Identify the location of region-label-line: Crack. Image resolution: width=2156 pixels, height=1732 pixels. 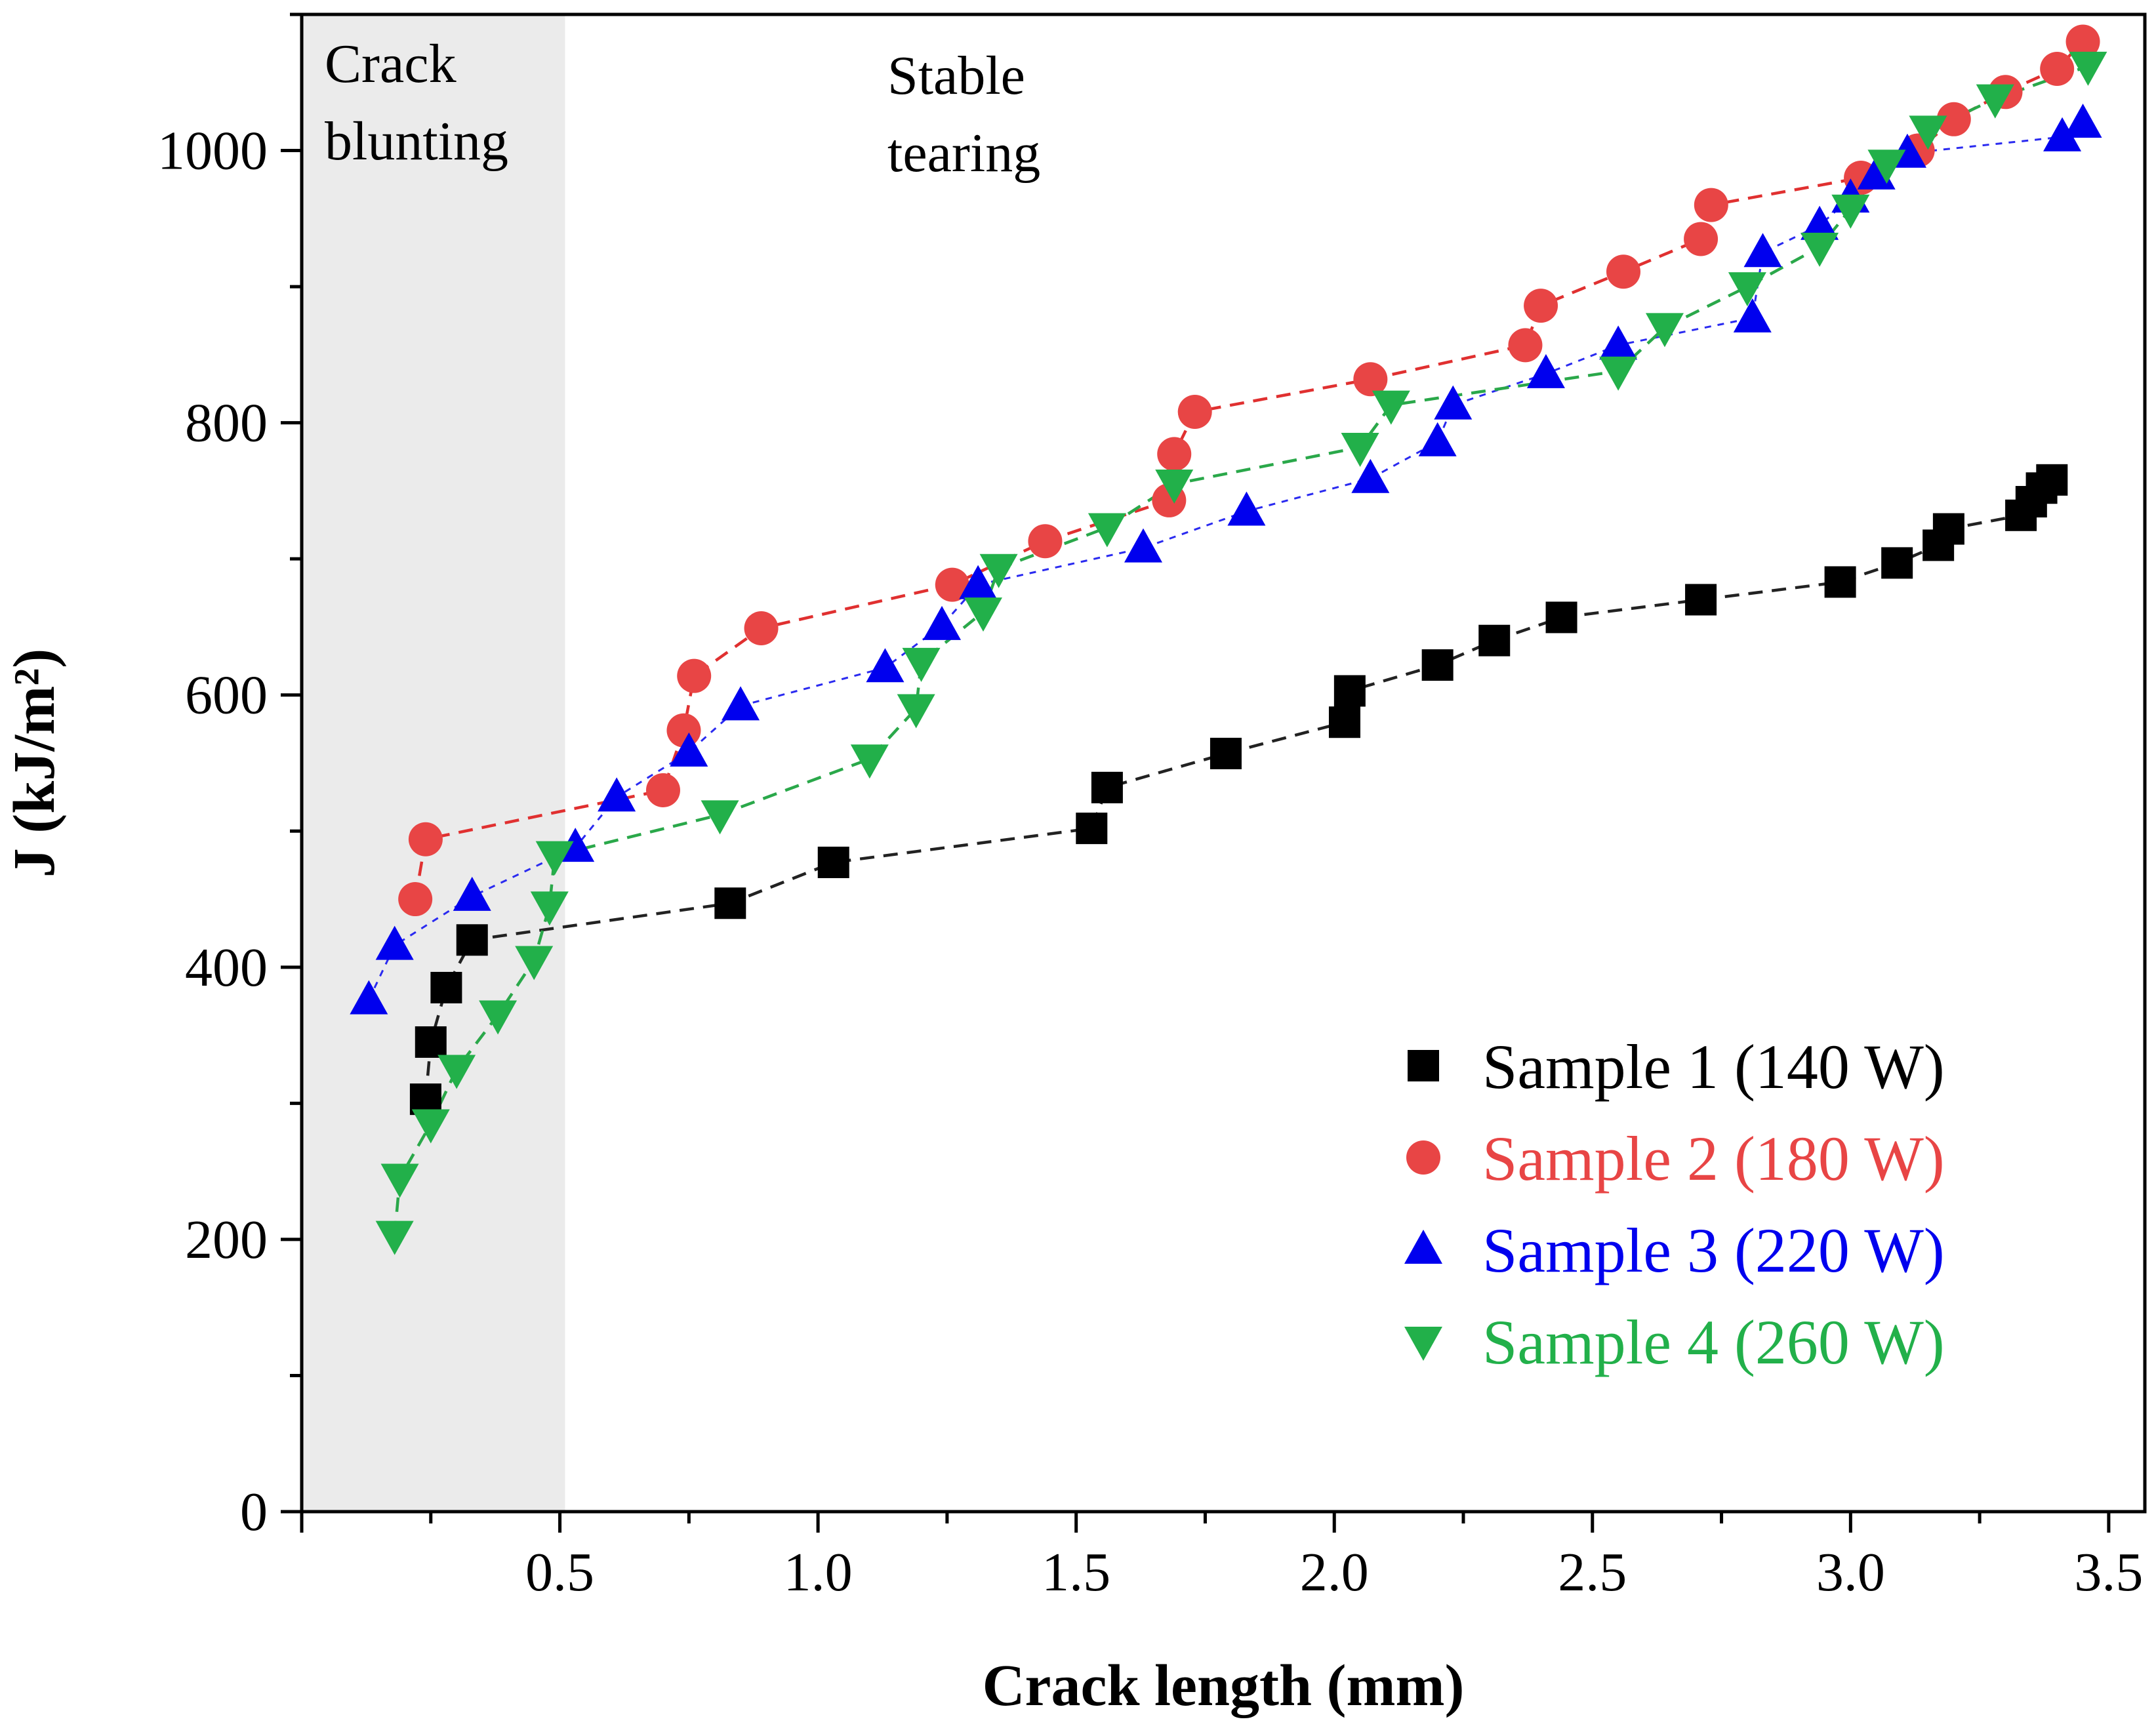
(391, 64).